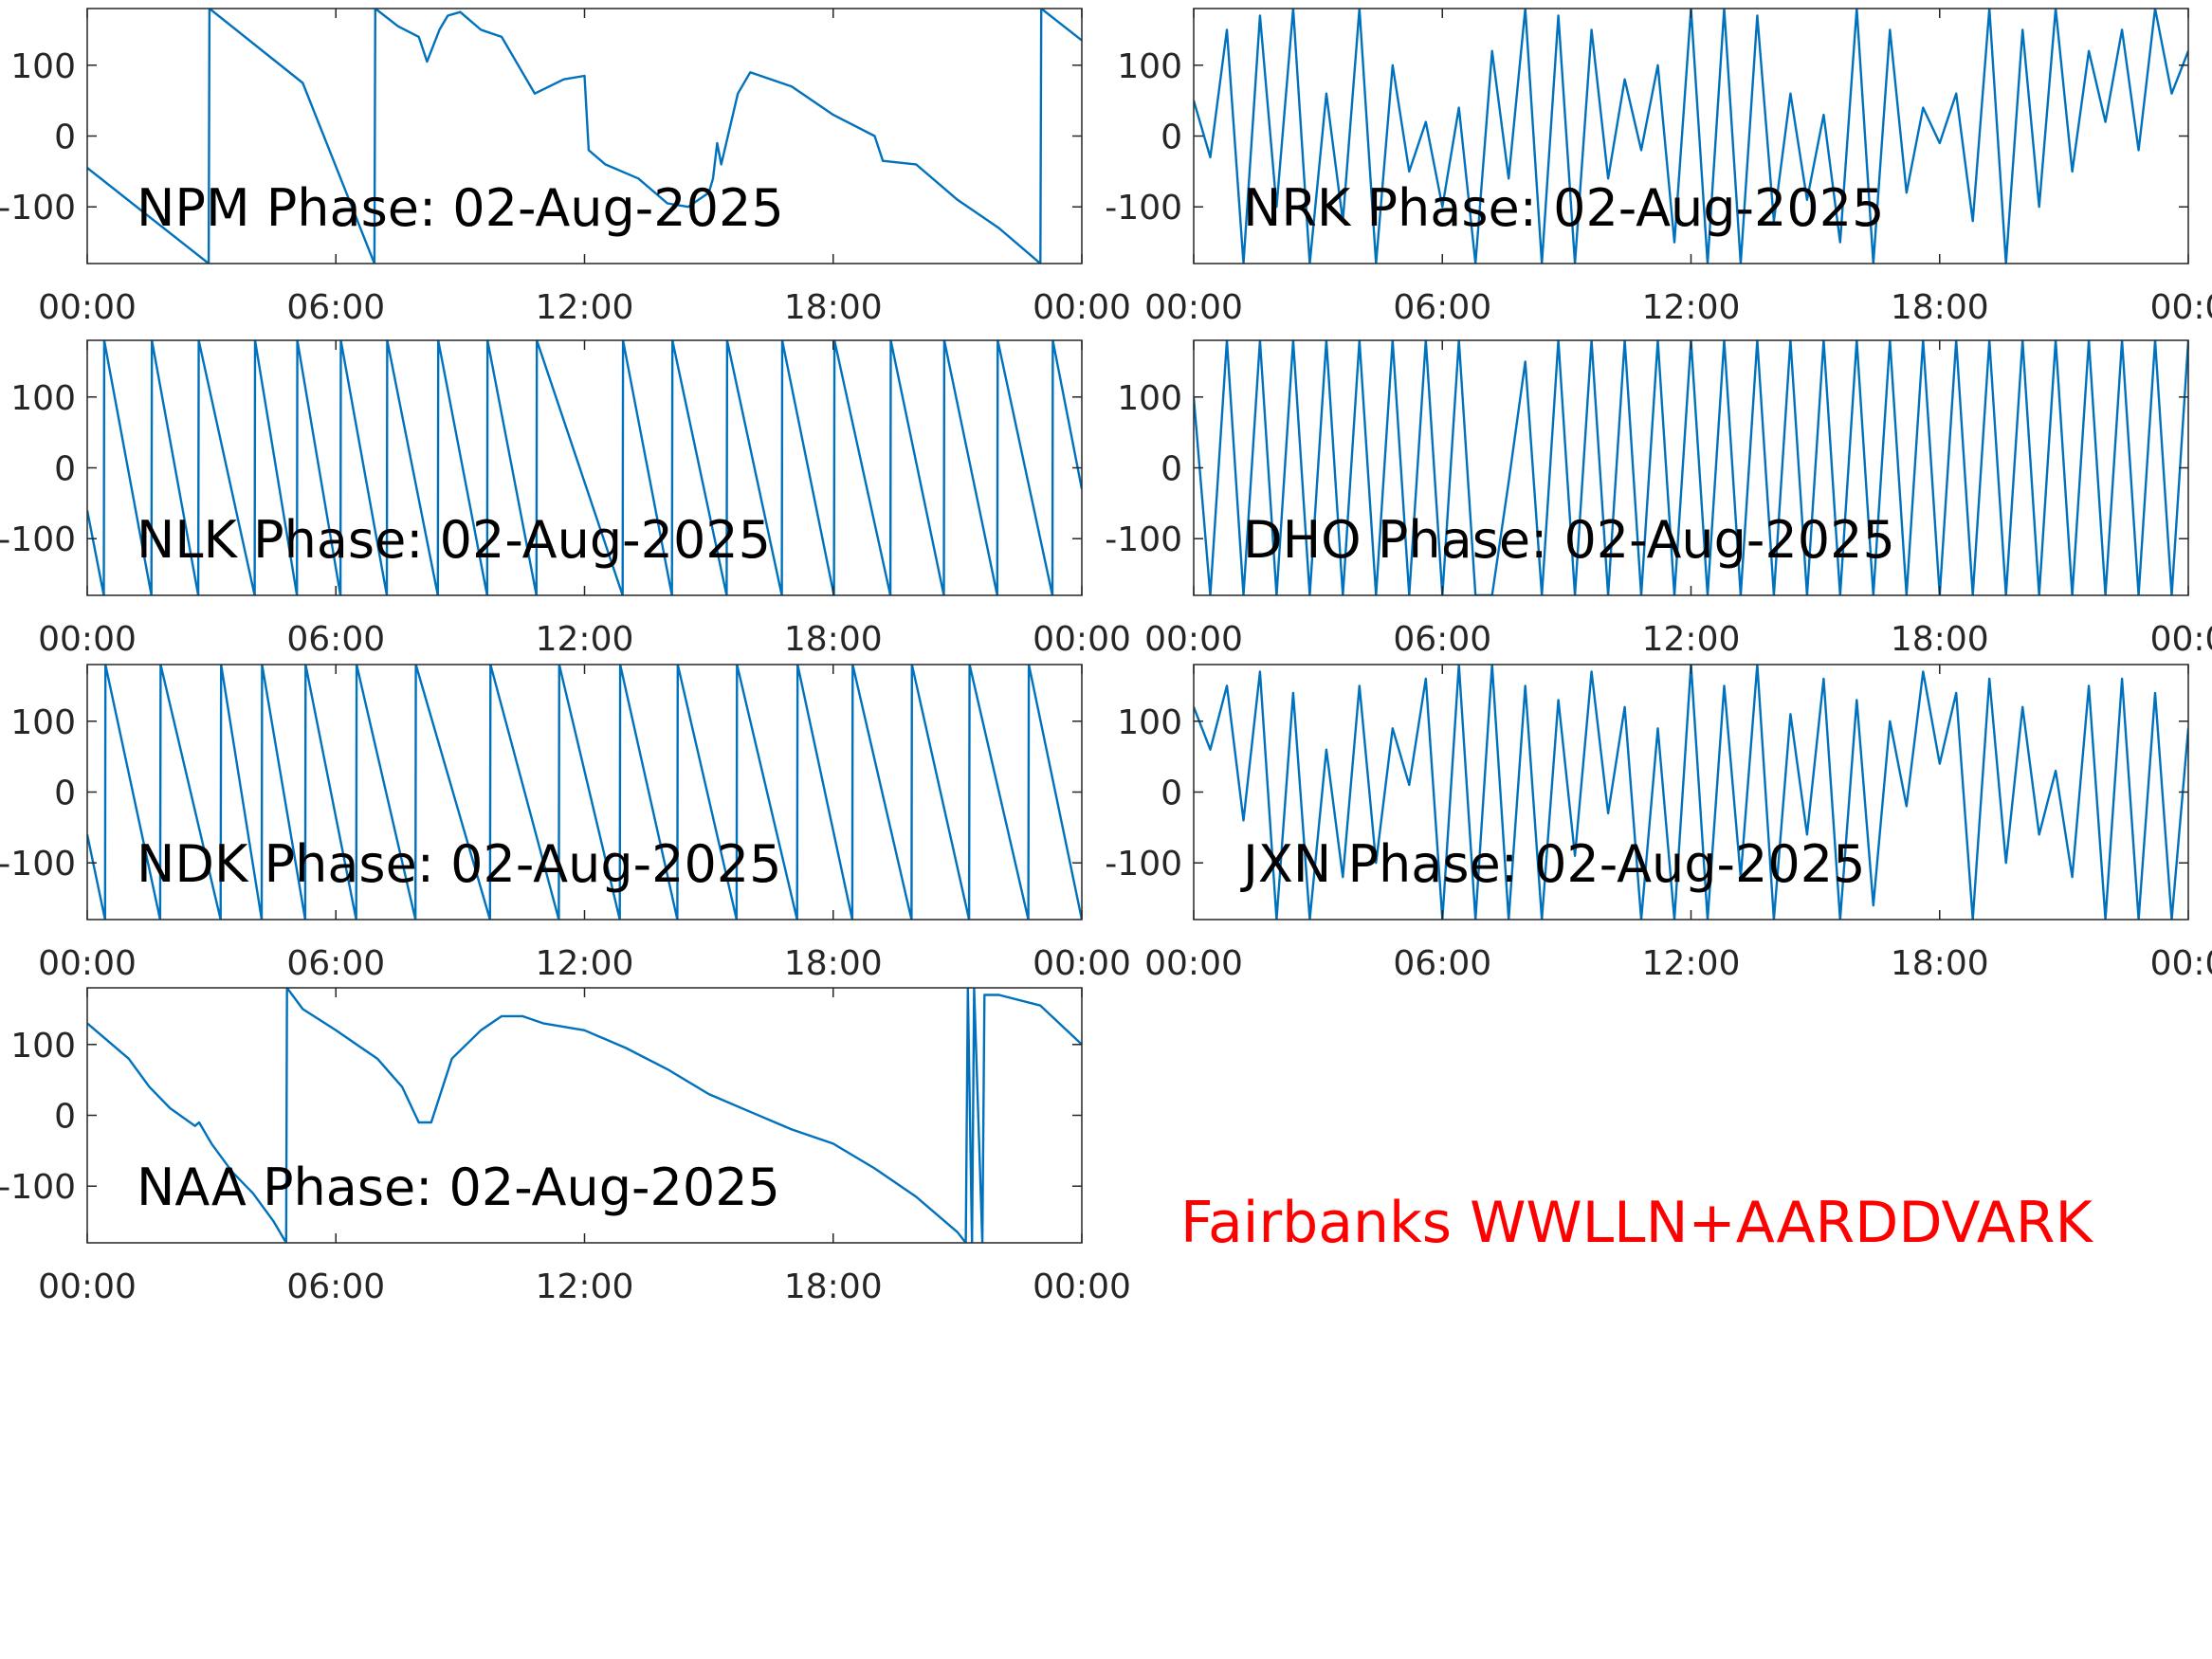 Image resolution: width=2212 pixels, height=1659 pixels. I want to click on chart-title: DHO Phase: 02-Aug-2025, so click(1569, 540).